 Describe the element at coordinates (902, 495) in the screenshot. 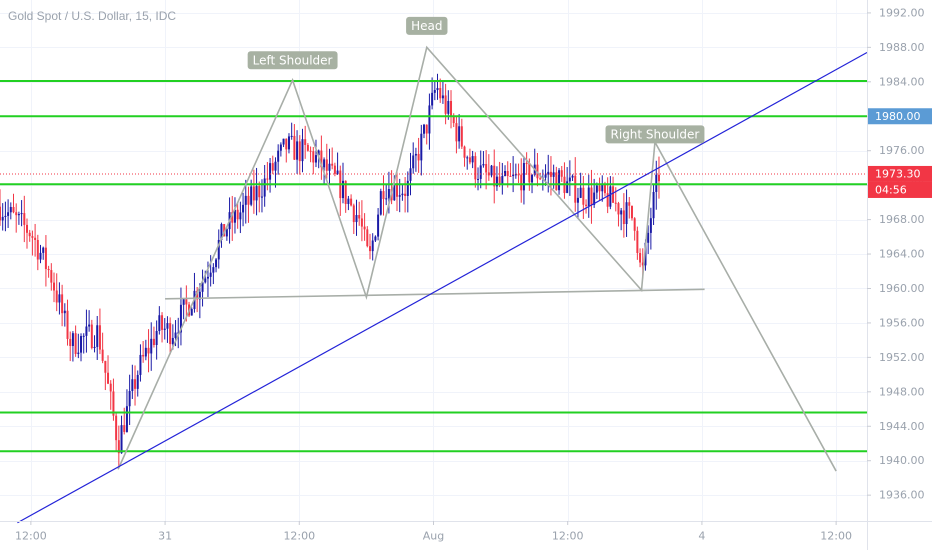

I see `y-tick-label: 1936.00` at that location.